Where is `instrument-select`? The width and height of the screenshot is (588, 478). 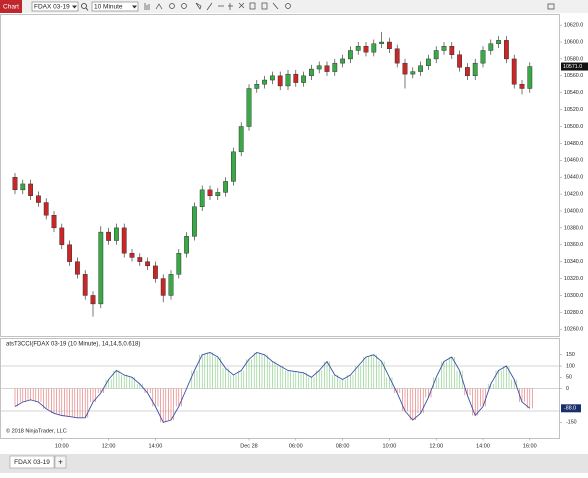 instrument-select is located at coordinates (55, 6).